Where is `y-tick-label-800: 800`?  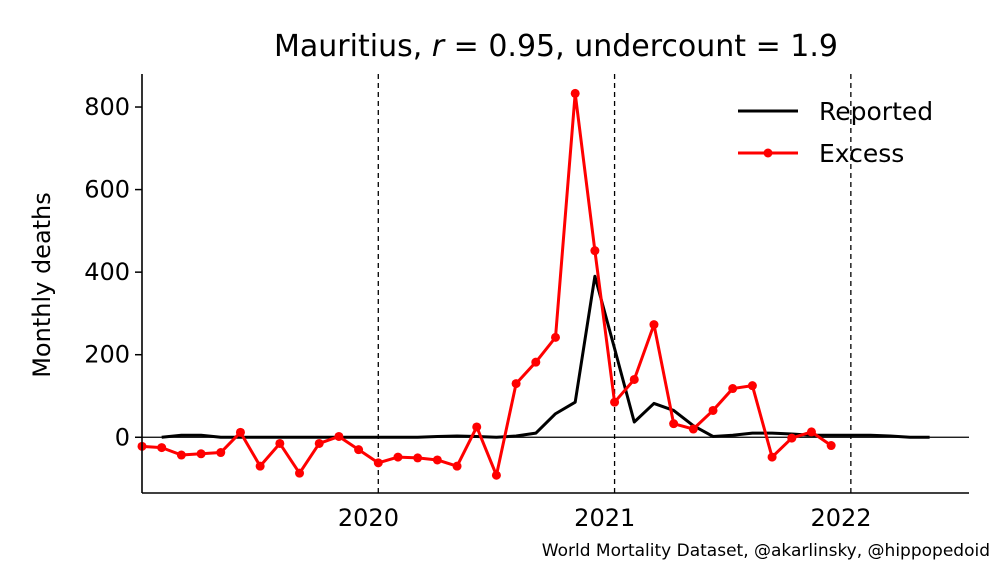 y-tick-label-800: 800 is located at coordinates (107, 107).